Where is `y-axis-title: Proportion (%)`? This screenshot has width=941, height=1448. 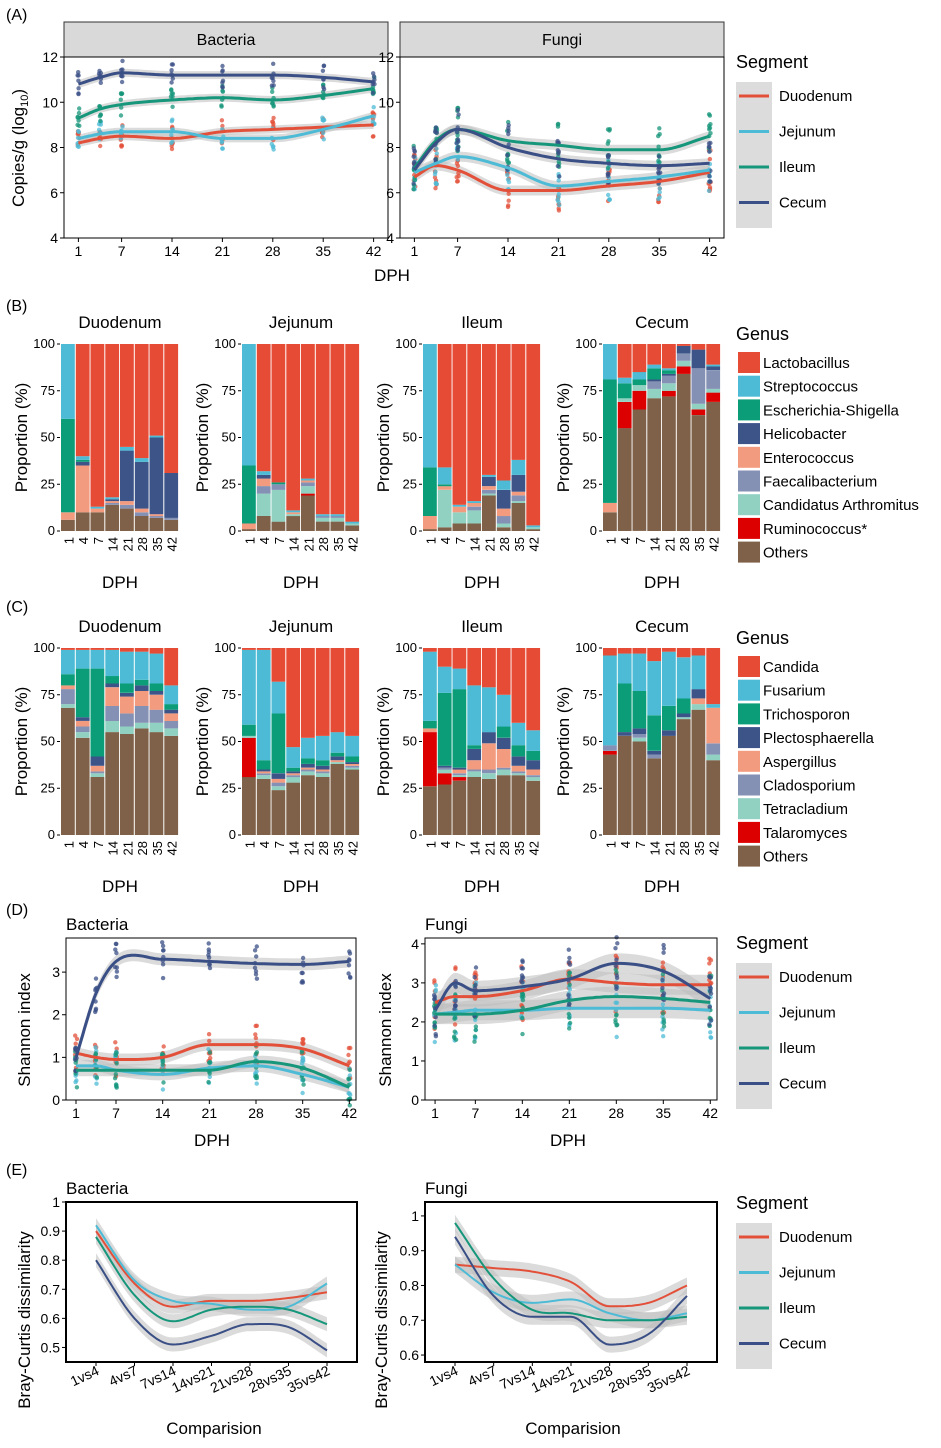
y-axis-title: Proportion (%) is located at coordinates (202, 438).